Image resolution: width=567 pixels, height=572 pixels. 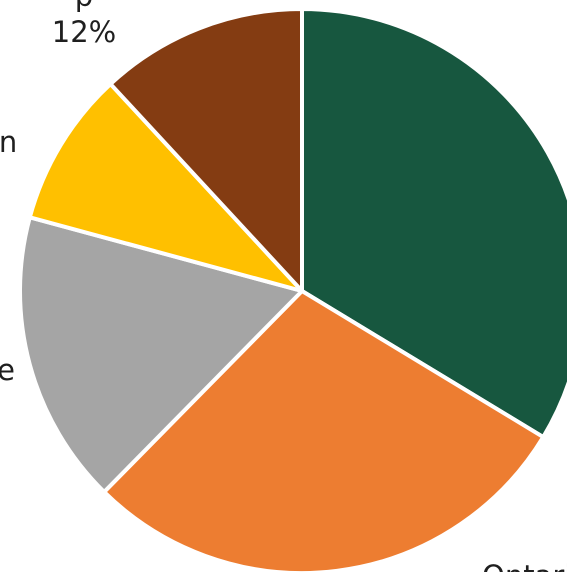 What do you see at coordinates (84, 6) in the screenshot?
I see `slice-name-label-top-partial: p` at bounding box center [84, 6].